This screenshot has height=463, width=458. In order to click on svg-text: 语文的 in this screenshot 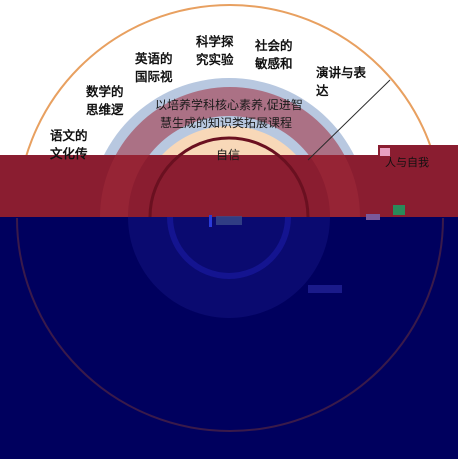, I will do `click(69, 135)`.